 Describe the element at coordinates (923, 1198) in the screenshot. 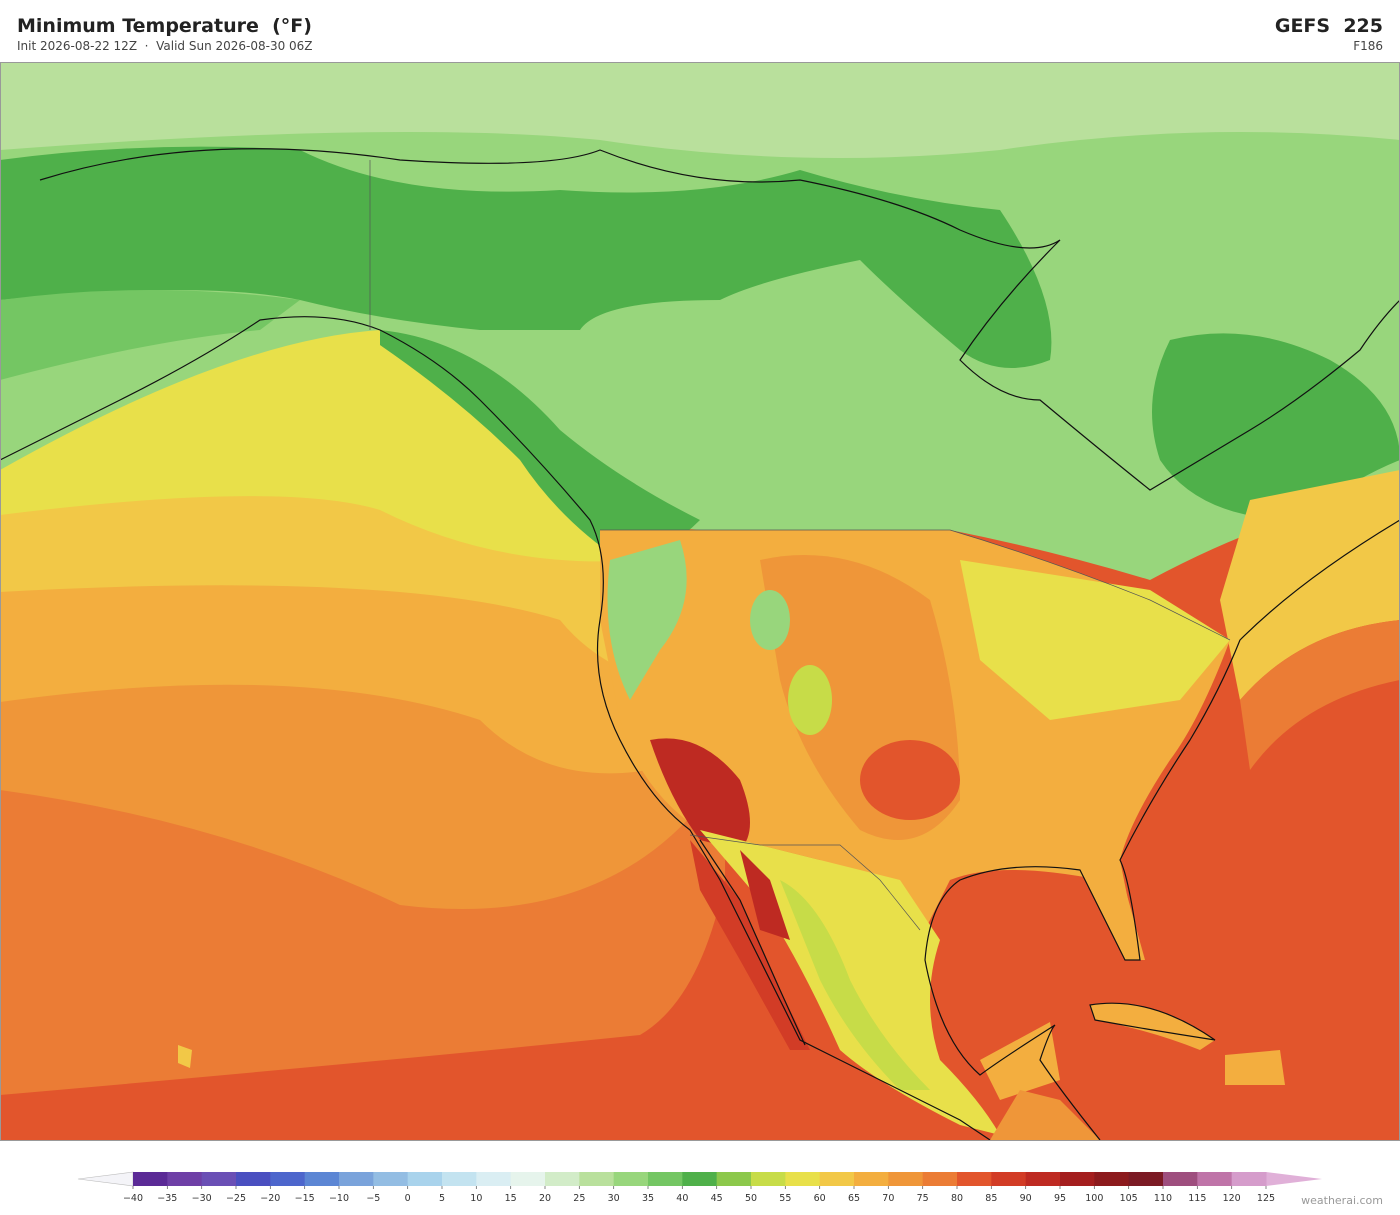

I see `colorbar-tick-label: 75` at that location.